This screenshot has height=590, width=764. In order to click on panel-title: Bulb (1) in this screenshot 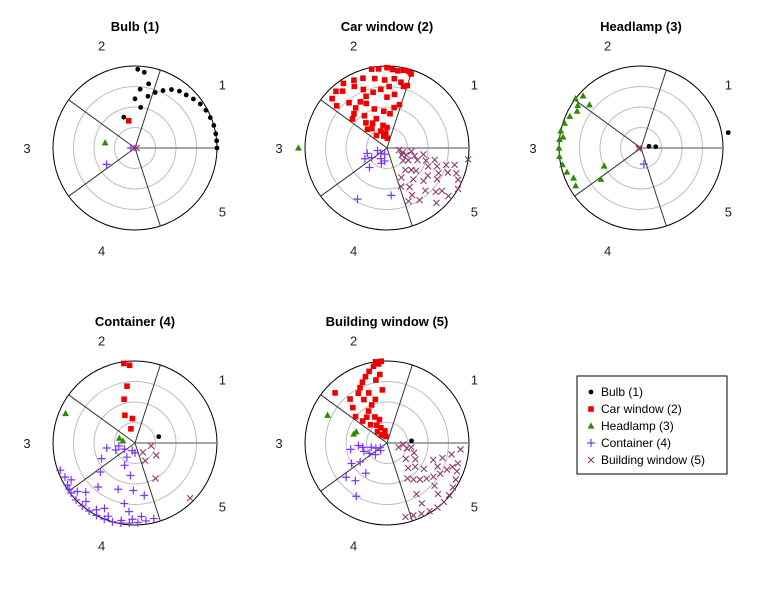, I will do `click(135, 26)`.